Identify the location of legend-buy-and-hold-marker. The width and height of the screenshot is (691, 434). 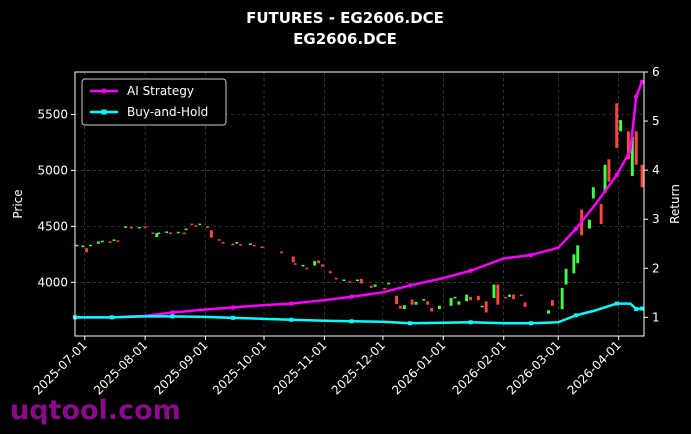
(104, 112).